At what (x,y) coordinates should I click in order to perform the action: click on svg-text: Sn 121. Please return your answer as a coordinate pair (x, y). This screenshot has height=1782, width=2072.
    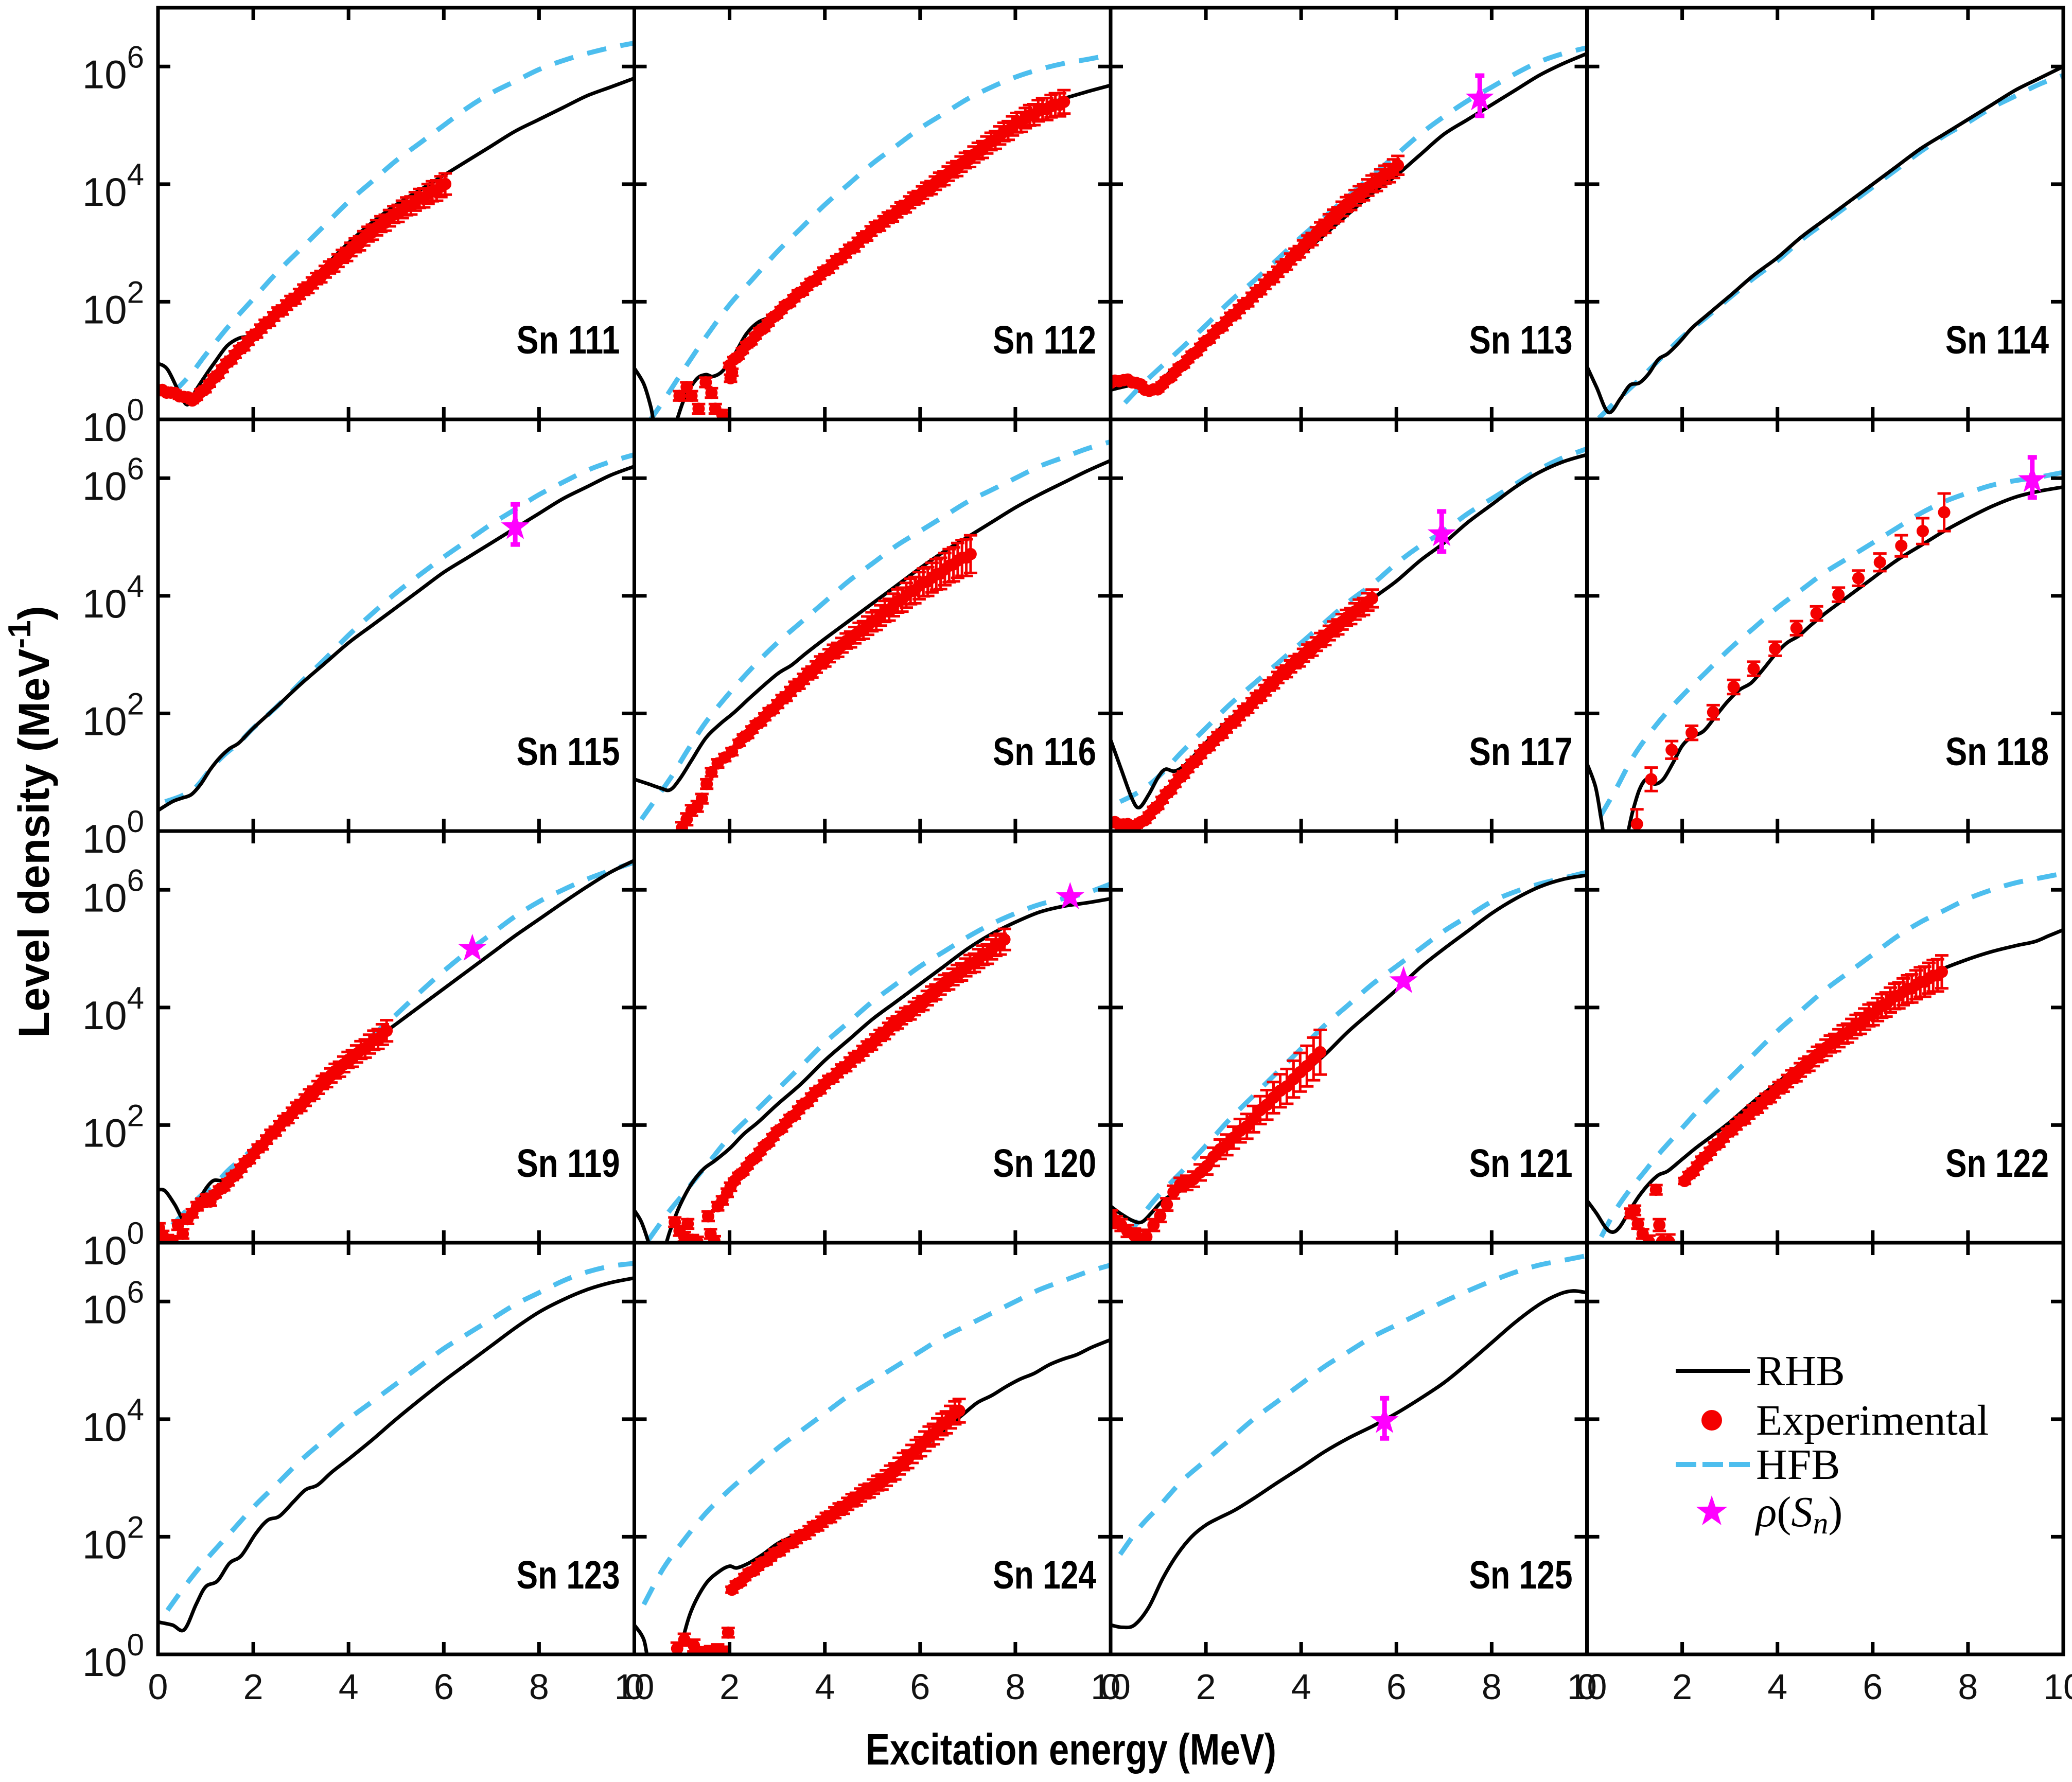
    Looking at the image, I should click on (1521, 1163).